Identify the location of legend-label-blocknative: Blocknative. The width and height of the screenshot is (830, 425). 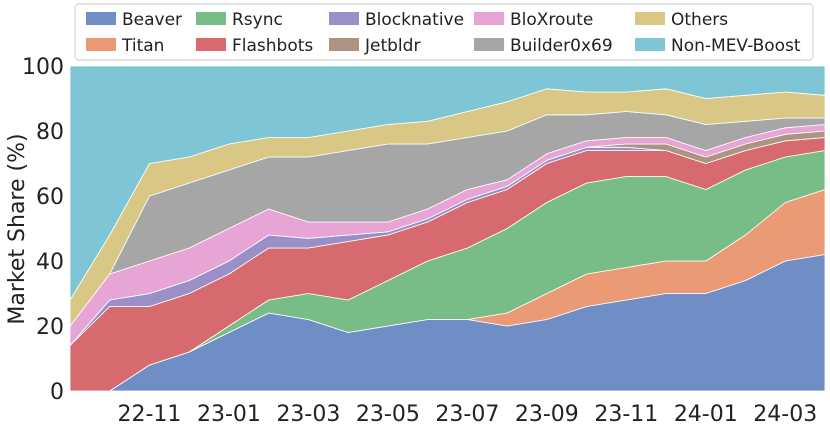
(414, 20).